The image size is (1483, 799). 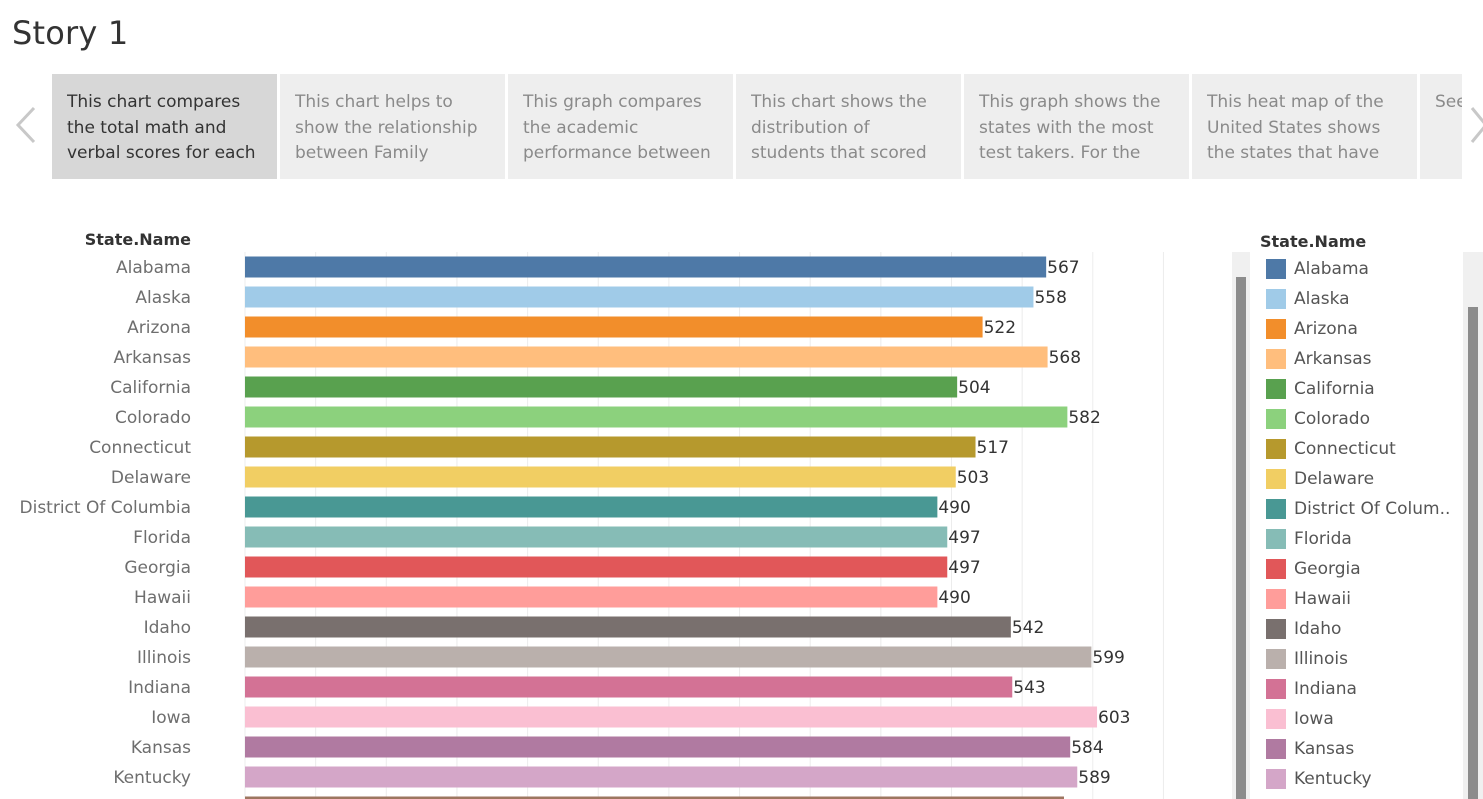 I want to click on value-label: 542, so click(x=1028, y=628).